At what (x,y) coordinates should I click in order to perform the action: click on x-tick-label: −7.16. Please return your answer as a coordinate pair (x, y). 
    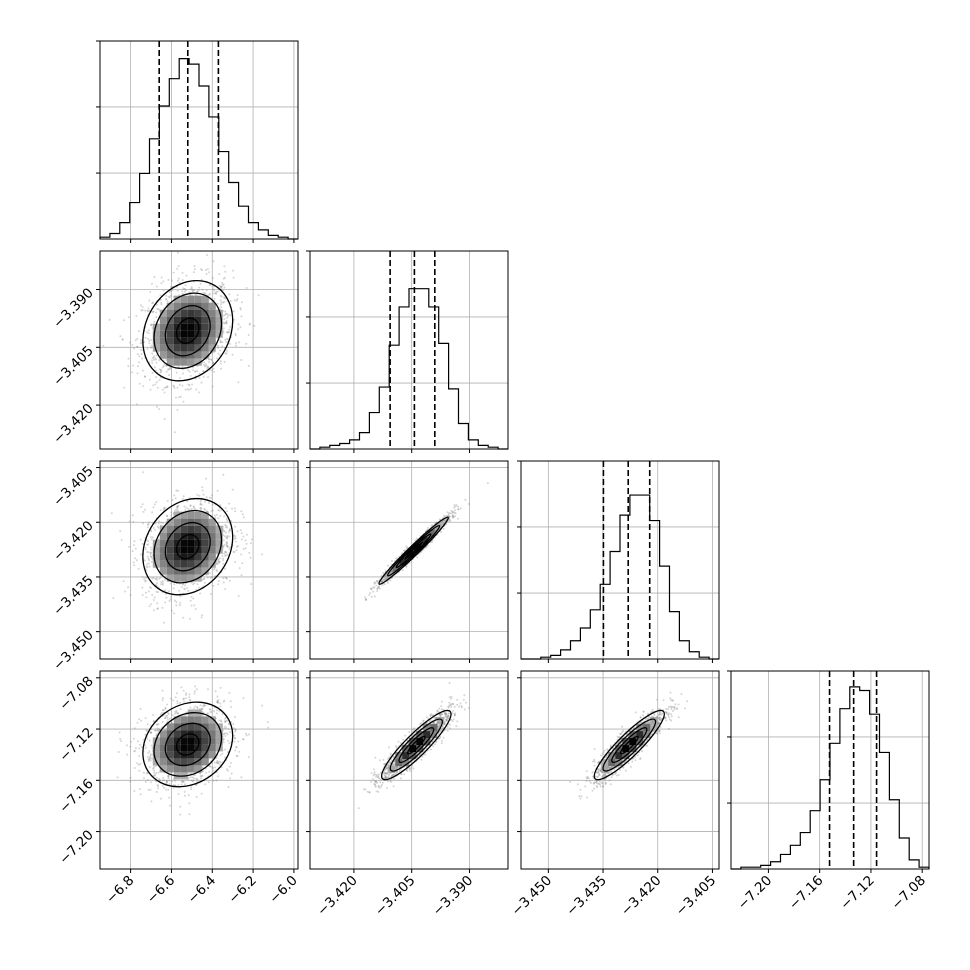
    Looking at the image, I should click on (806, 893).